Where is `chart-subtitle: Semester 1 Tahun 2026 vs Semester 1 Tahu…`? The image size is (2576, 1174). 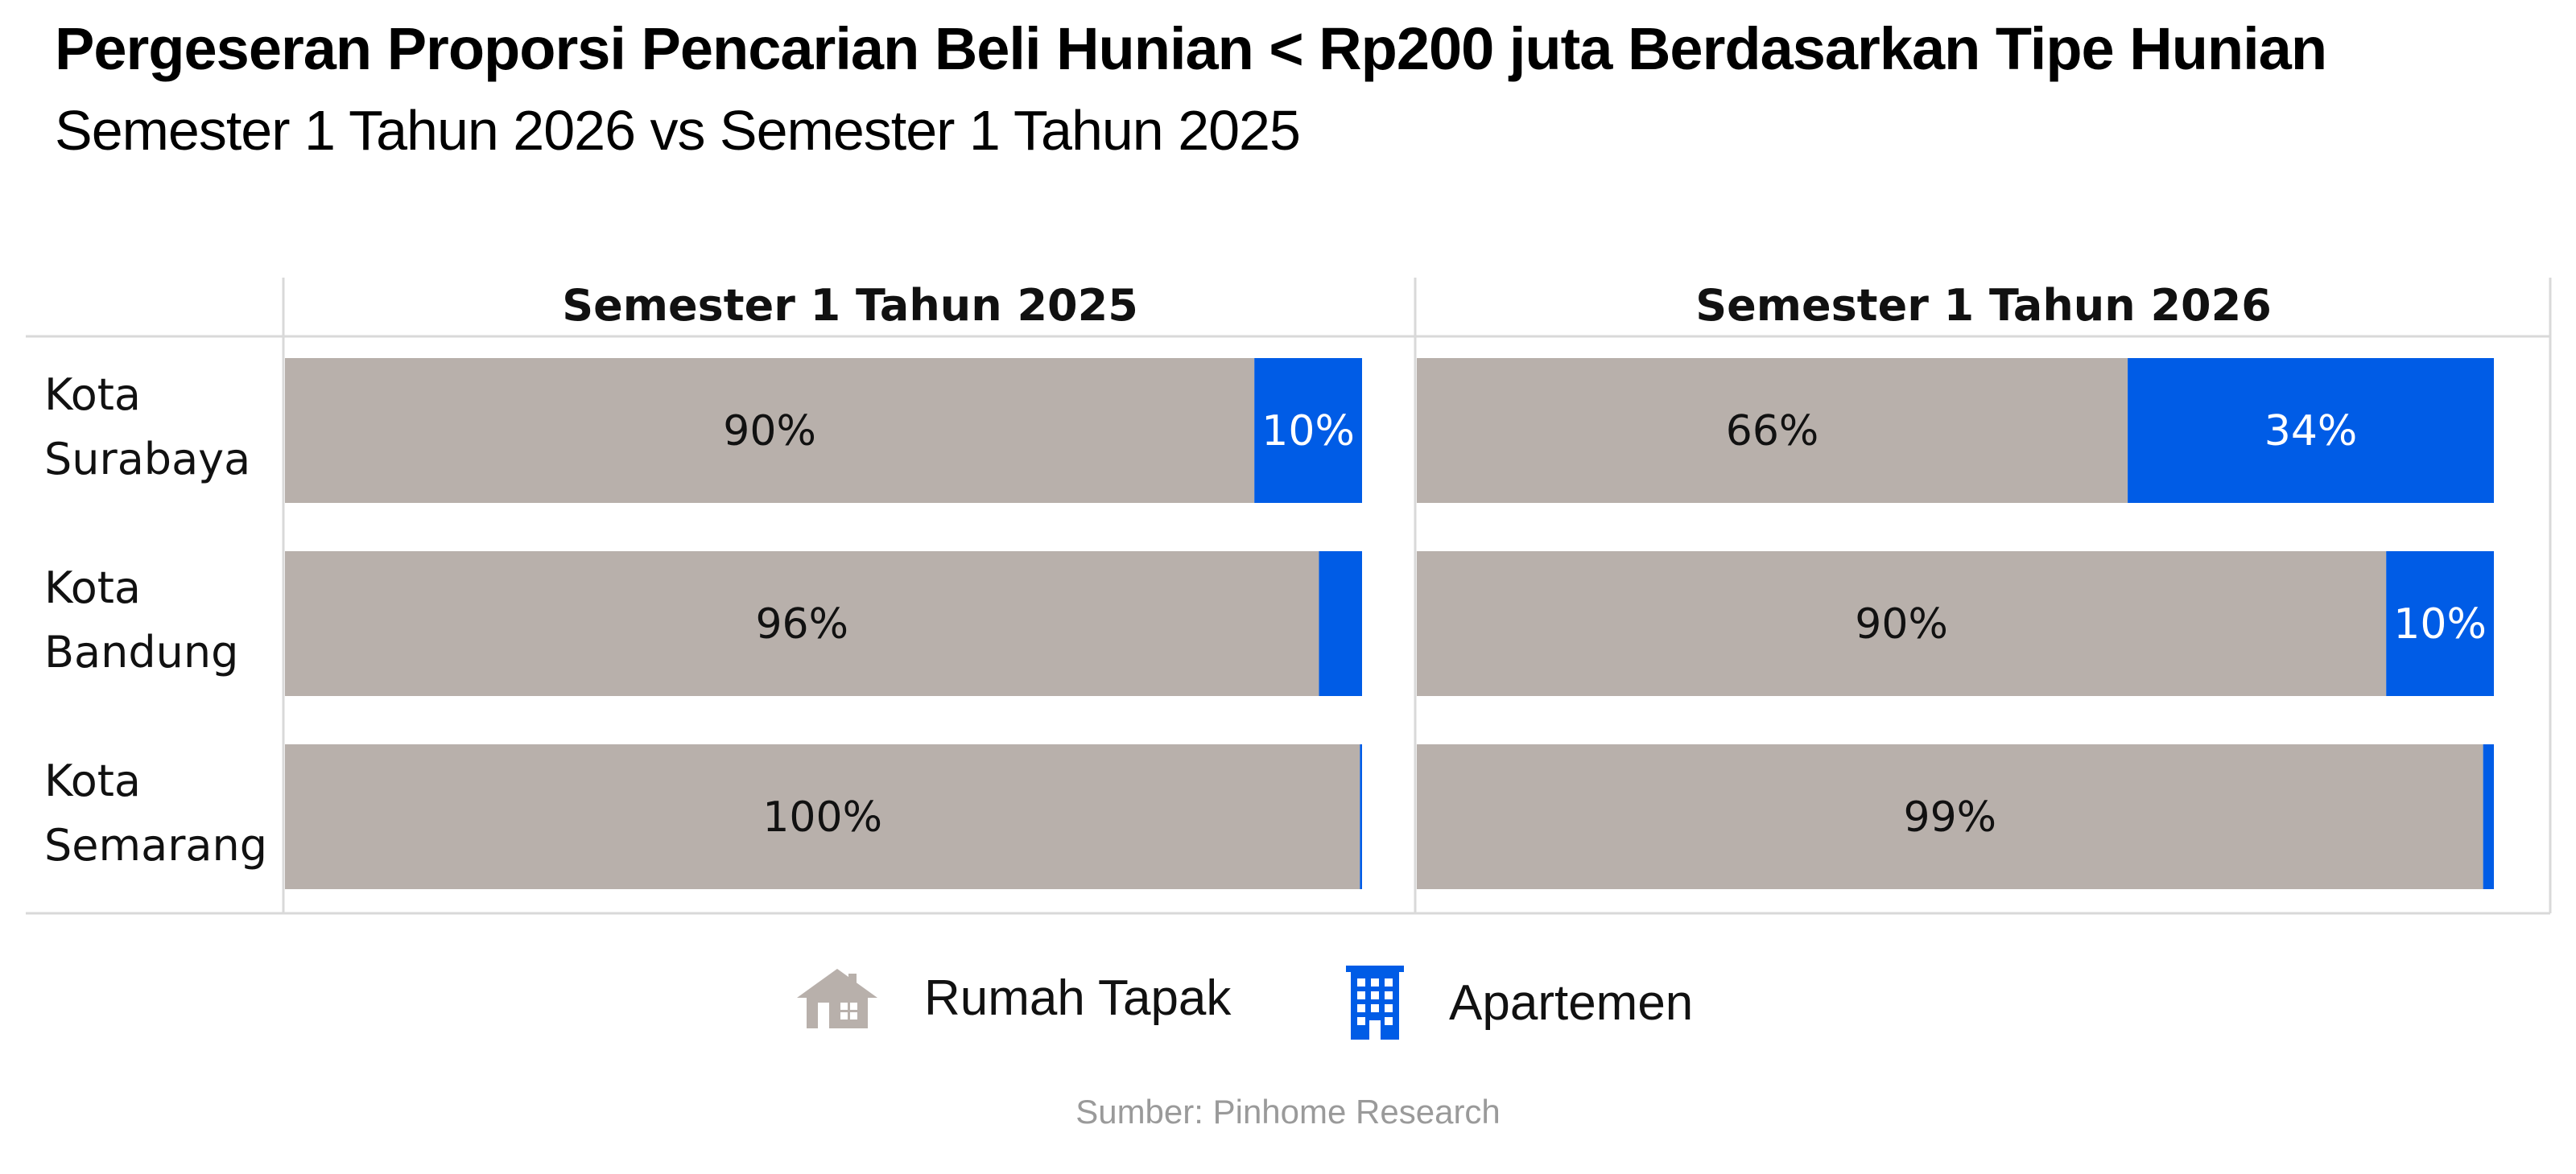
chart-subtitle: Semester 1 Tahun 2026 vs Semester 1 Tahu… is located at coordinates (678, 130).